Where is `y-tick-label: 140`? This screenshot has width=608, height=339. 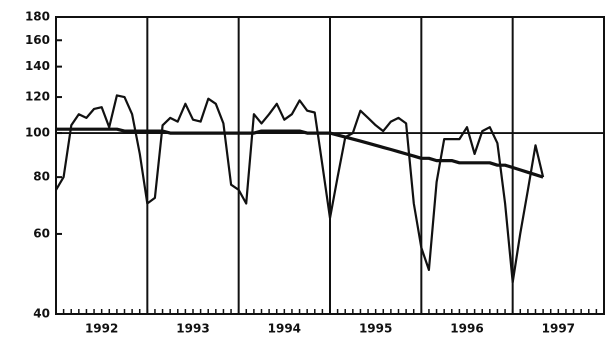 y-tick-label: 140 is located at coordinates (37, 66).